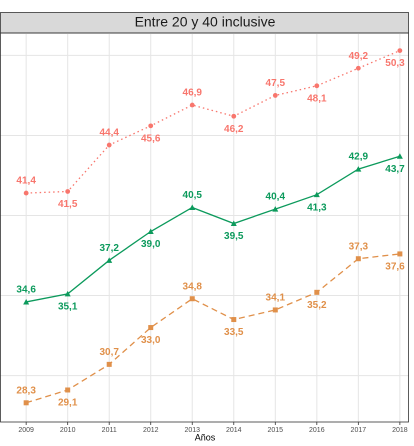 The width and height of the screenshot is (414, 446). What do you see at coordinates (109, 430) in the screenshot?
I see `x-tick-label: 2011` at bounding box center [109, 430].